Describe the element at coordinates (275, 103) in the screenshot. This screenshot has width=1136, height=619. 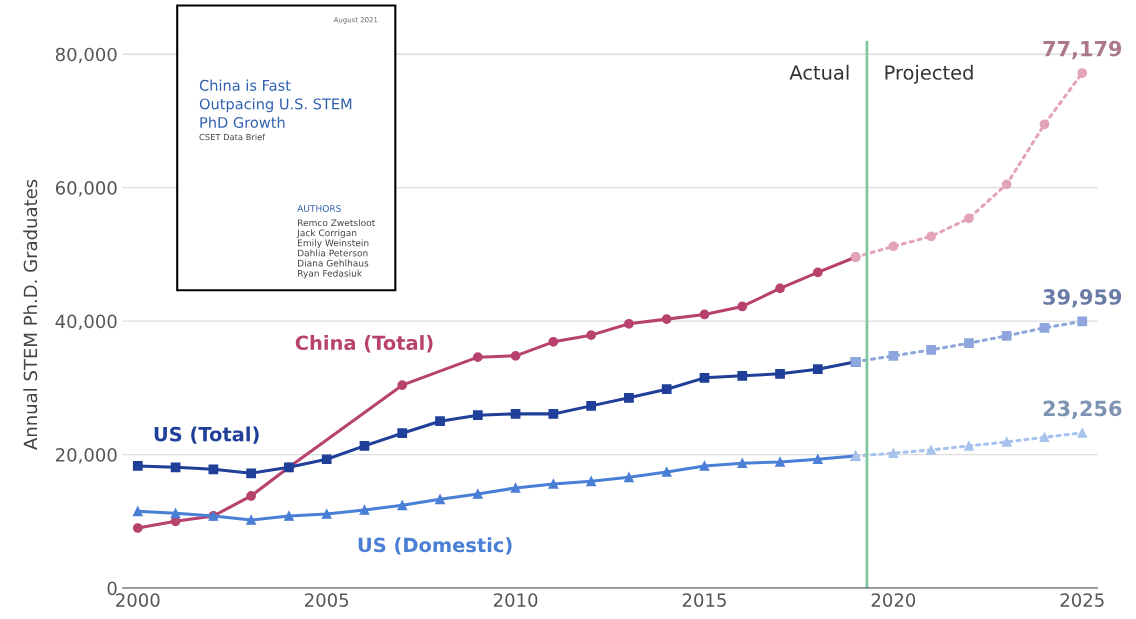
I see `annotation: China is Fast Outpacing U.S. STEM PhD Growth` at that location.